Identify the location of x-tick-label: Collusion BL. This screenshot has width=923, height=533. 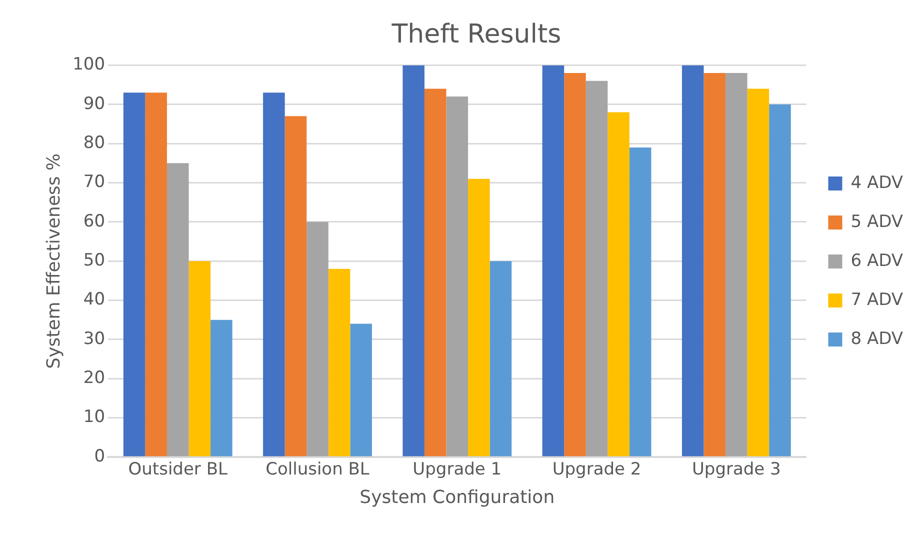
(318, 470).